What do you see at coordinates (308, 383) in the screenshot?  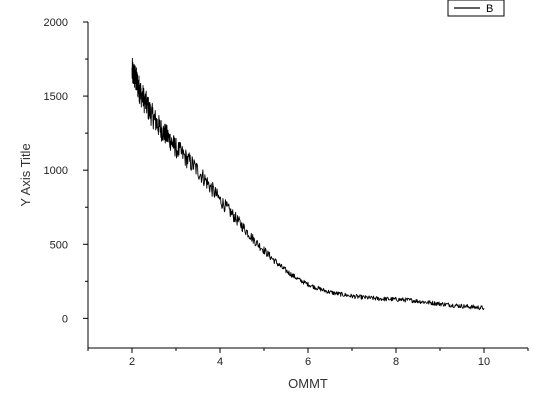 I see `x-axis-title: OMMT` at bounding box center [308, 383].